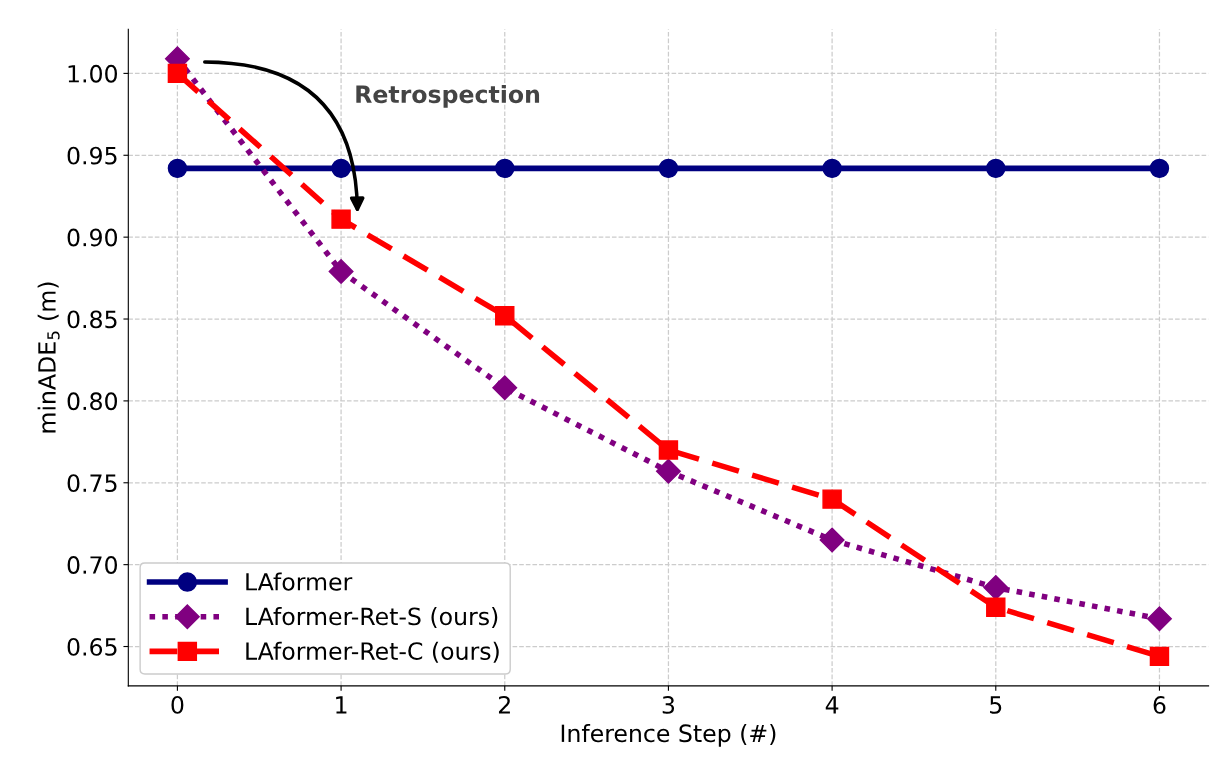 The height and width of the screenshot is (768, 1222). What do you see at coordinates (92, 319) in the screenshot?
I see `y-tick-label: 0.85` at bounding box center [92, 319].